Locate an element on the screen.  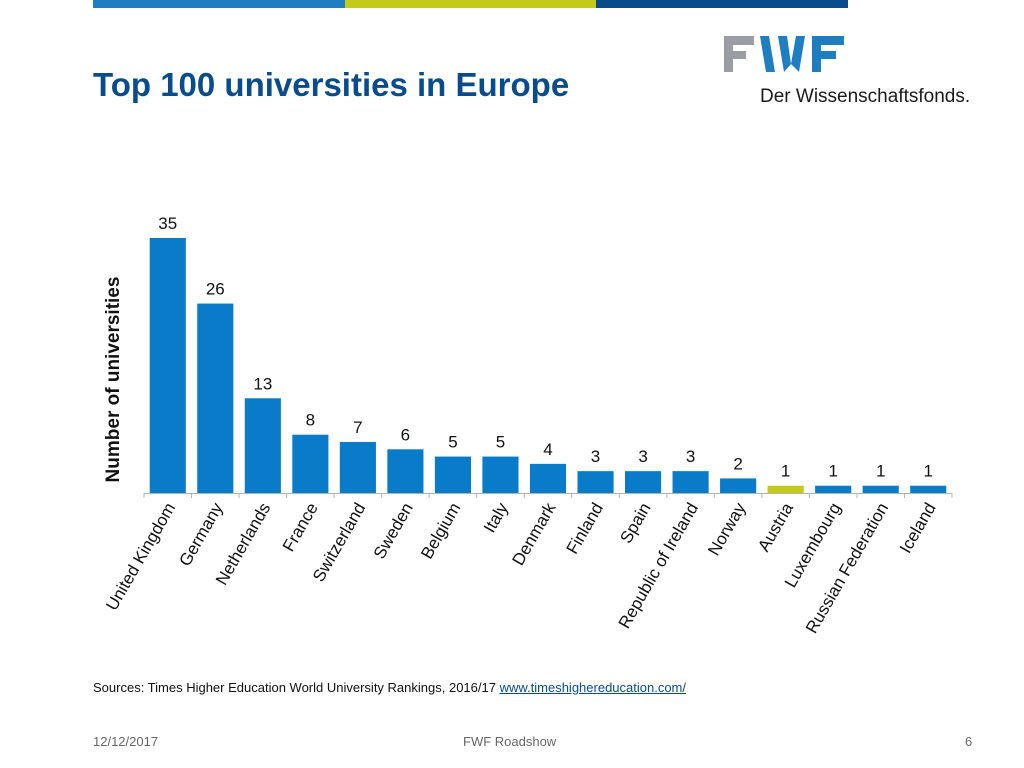
data-label: 8 is located at coordinates (310, 420).